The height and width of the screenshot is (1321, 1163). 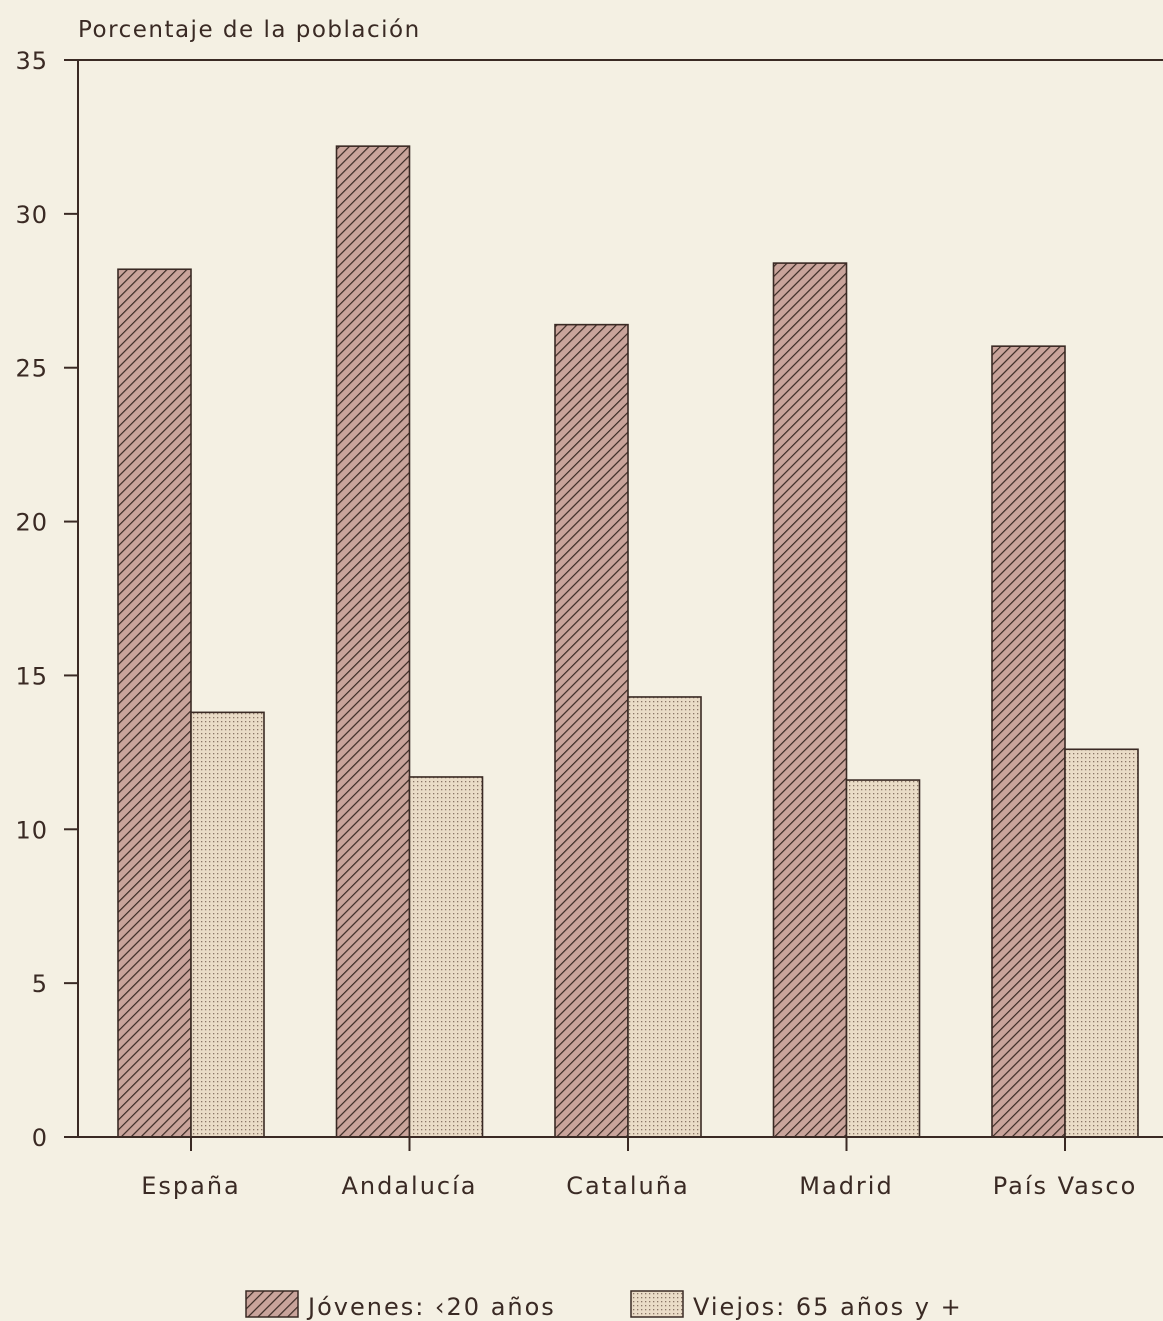 I want to click on y-tick-label: 0, so click(x=40, y=1138).